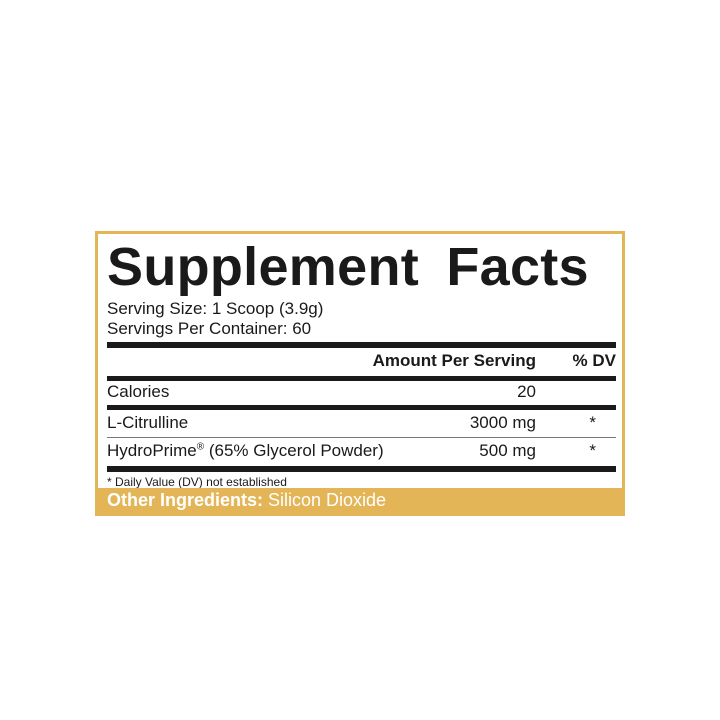 The image size is (720, 720). What do you see at coordinates (325, 500) in the screenshot?
I see `other-ingredients-value: Silicon Dioxide` at bounding box center [325, 500].